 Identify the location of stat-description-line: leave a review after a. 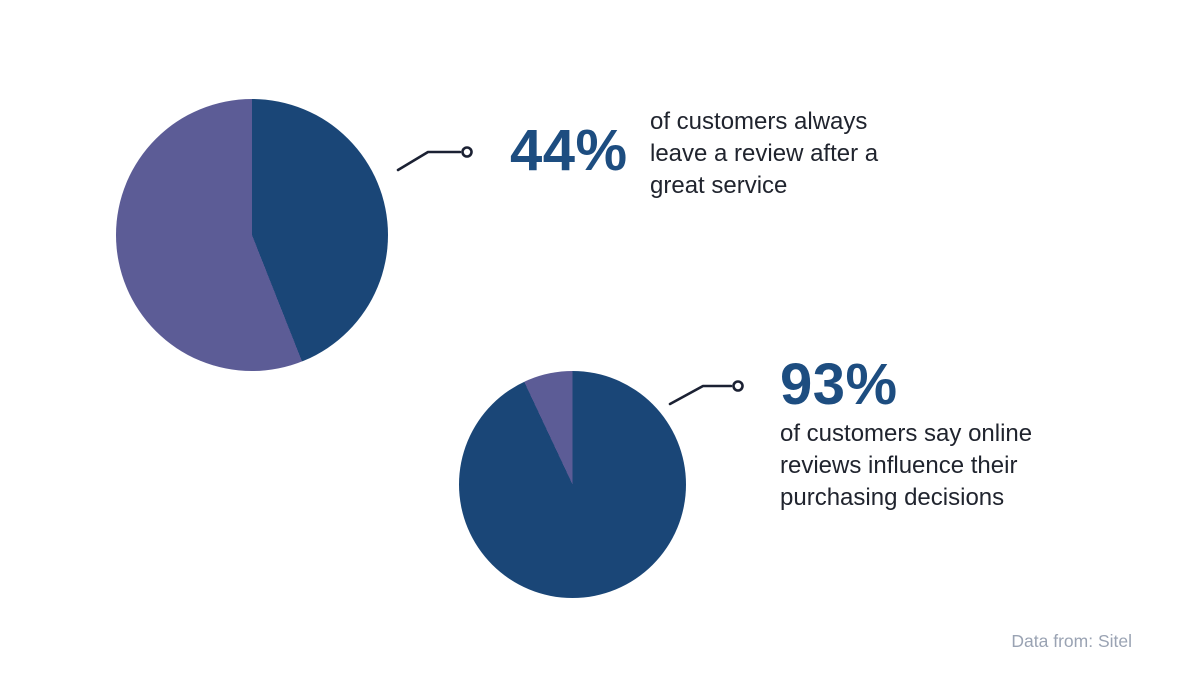
(764, 153).